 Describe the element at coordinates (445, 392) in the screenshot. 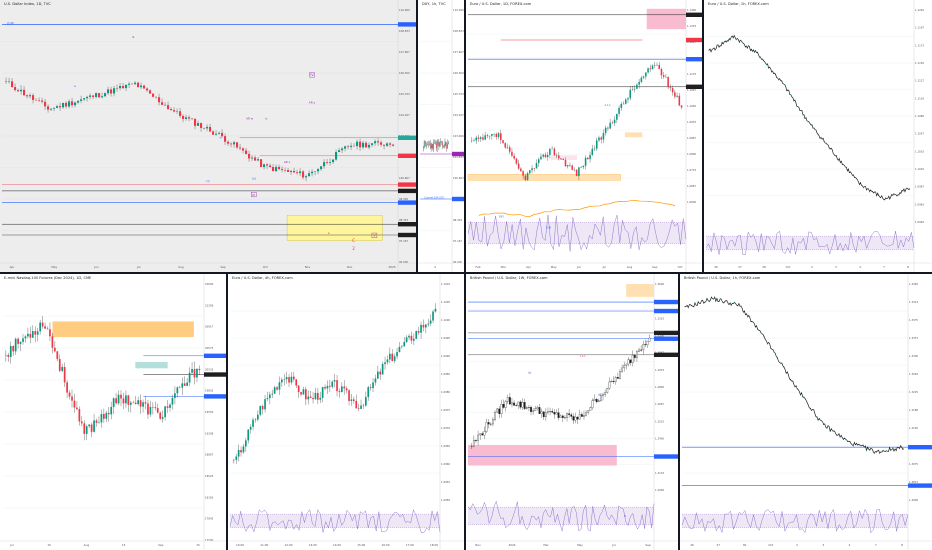

I see `price-tick-label: 1.0980` at that location.